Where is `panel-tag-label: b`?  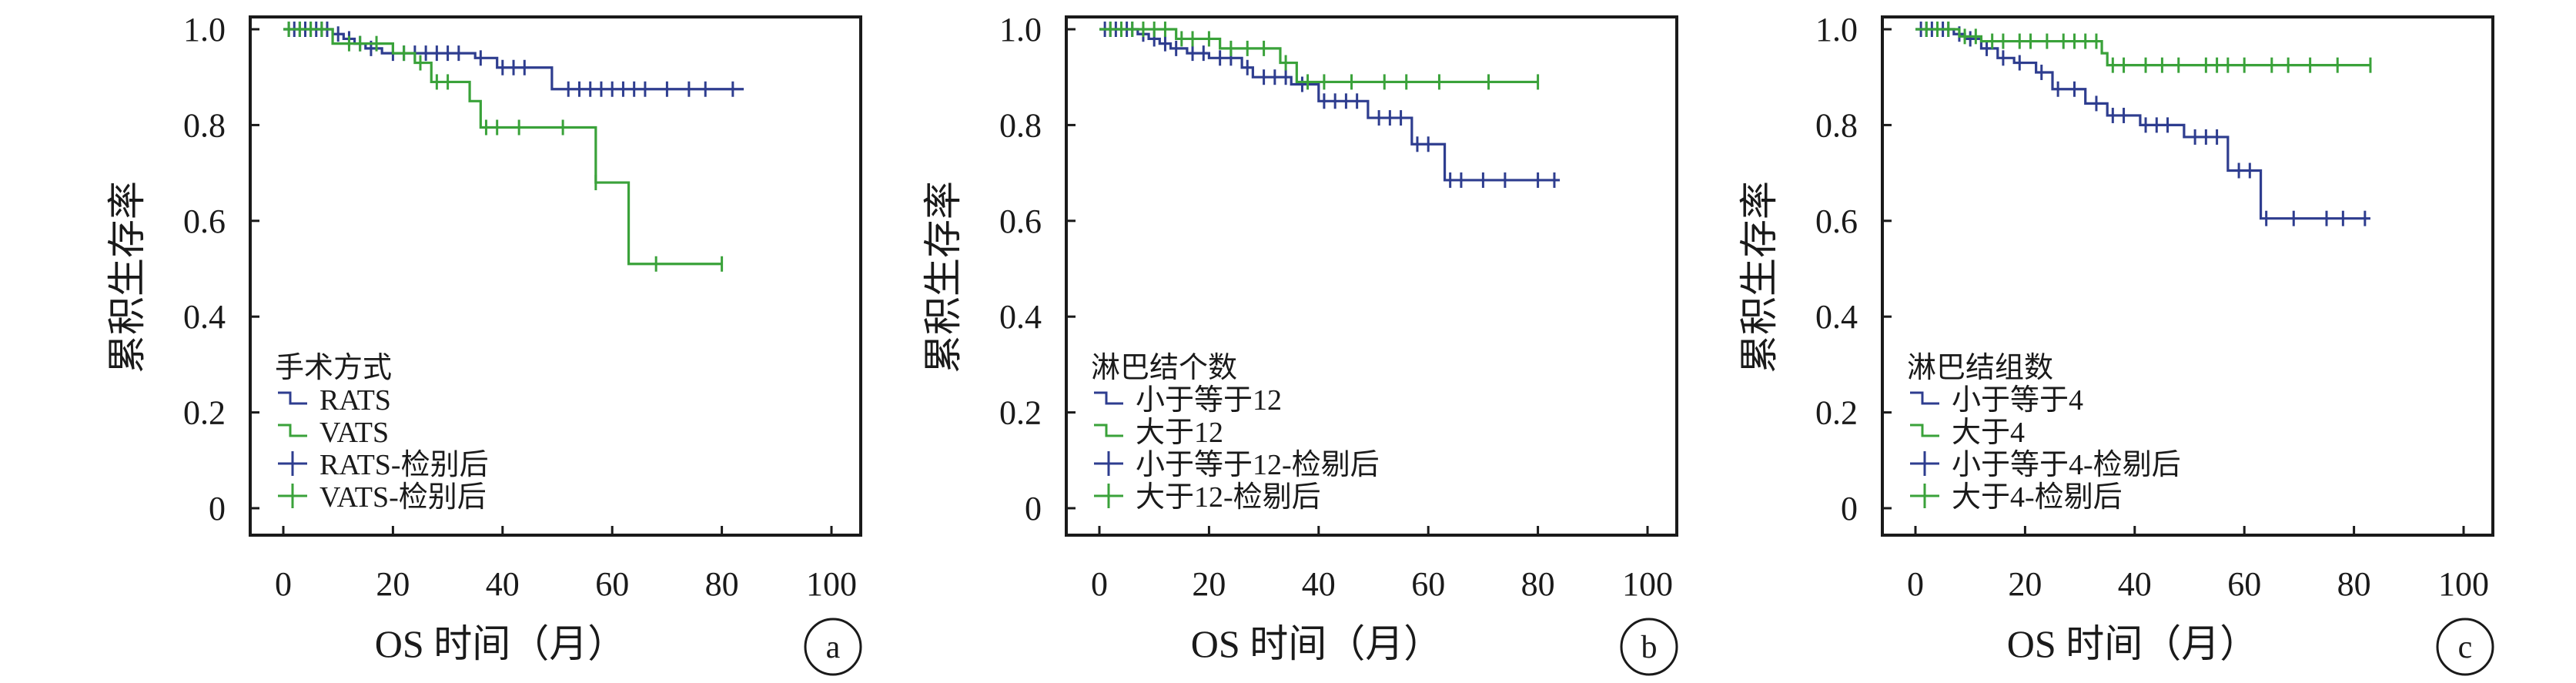
panel-tag-label: b is located at coordinates (1650, 647).